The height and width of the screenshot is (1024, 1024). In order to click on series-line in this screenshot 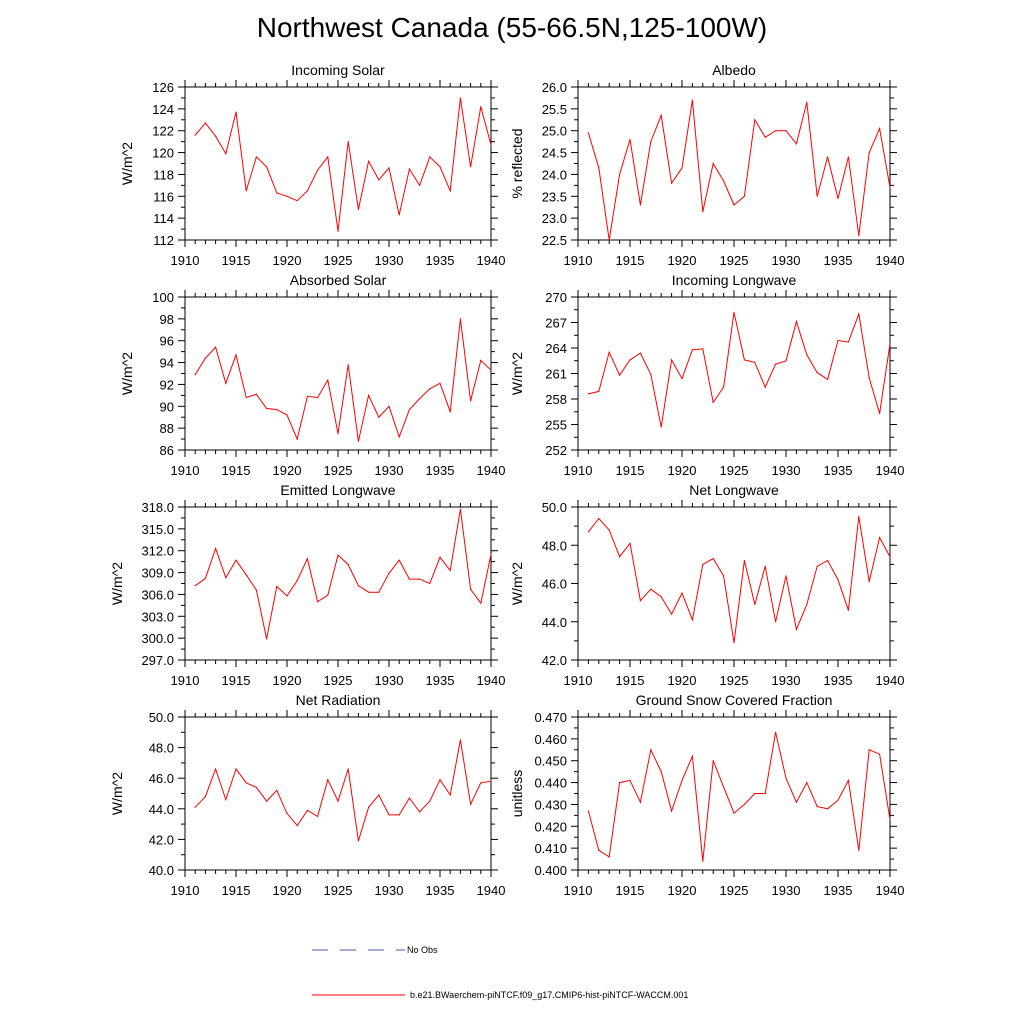, I will do `click(343, 574)`.